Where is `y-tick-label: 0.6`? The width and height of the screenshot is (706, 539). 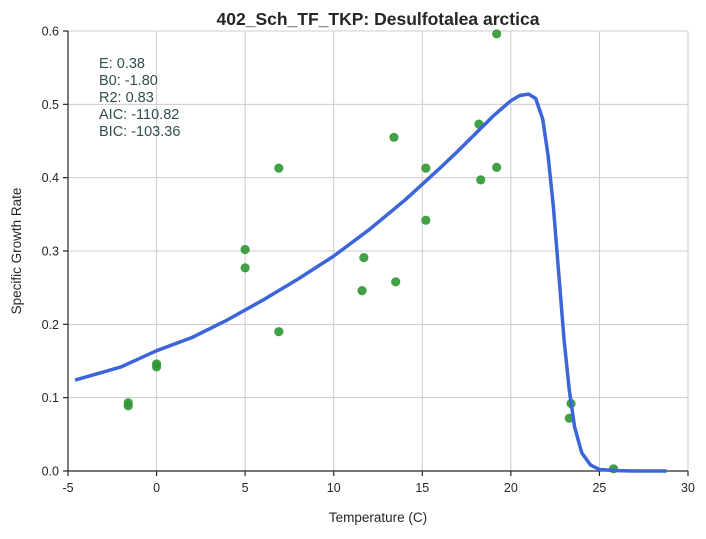
y-tick-label: 0.6 is located at coordinates (50, 32).